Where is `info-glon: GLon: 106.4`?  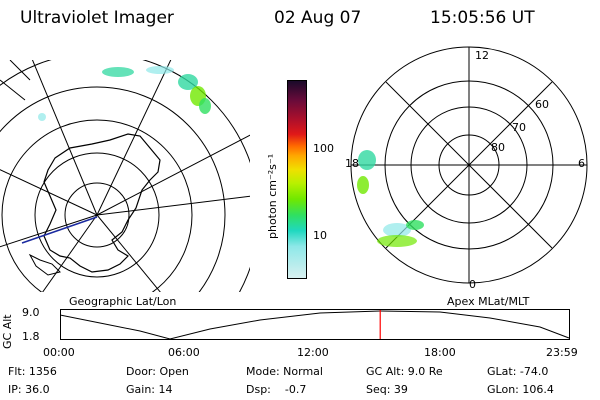
info-glon: GLon: 106.4 is located at coordinates (520, 389).